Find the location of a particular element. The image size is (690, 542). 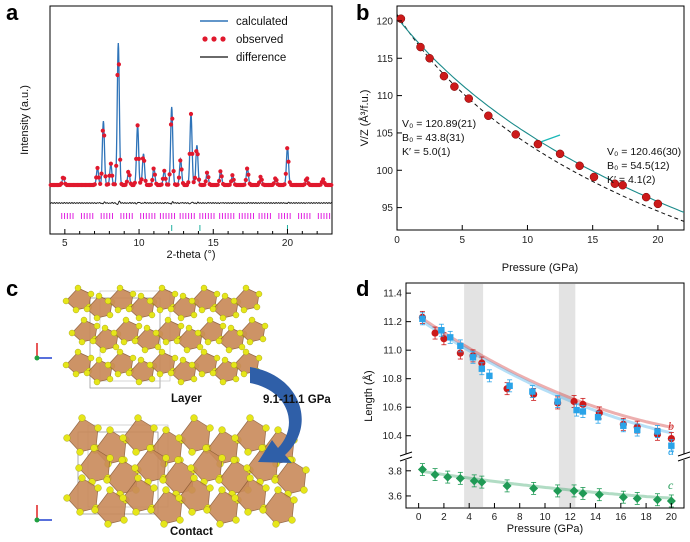

pressure-range-label: 9.1-11.1 GPa is located at coordinates (297, 400).